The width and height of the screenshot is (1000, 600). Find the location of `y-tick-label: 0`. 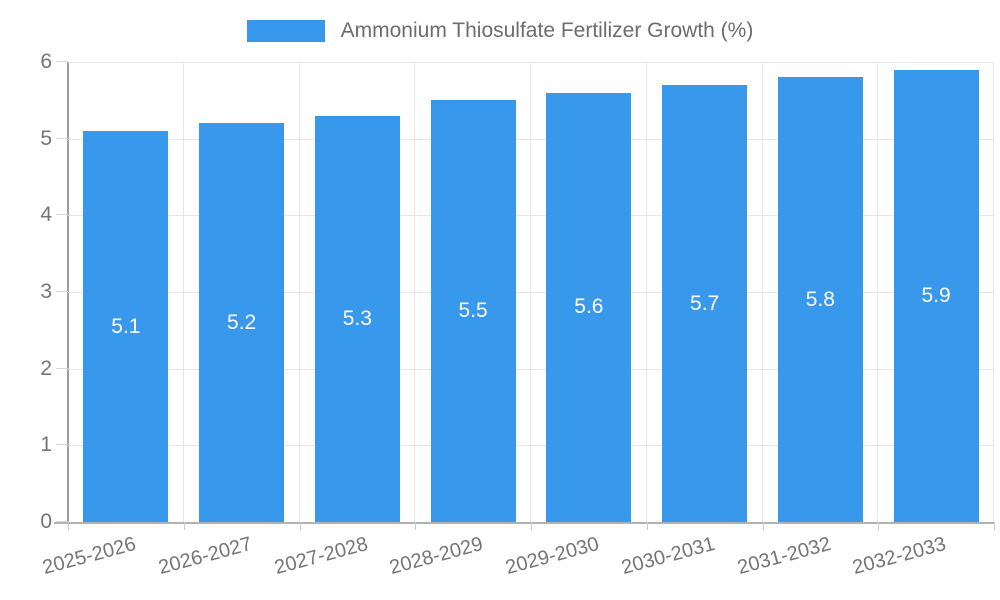

y-tick-label: 0 is located at coordinates (46, 521).